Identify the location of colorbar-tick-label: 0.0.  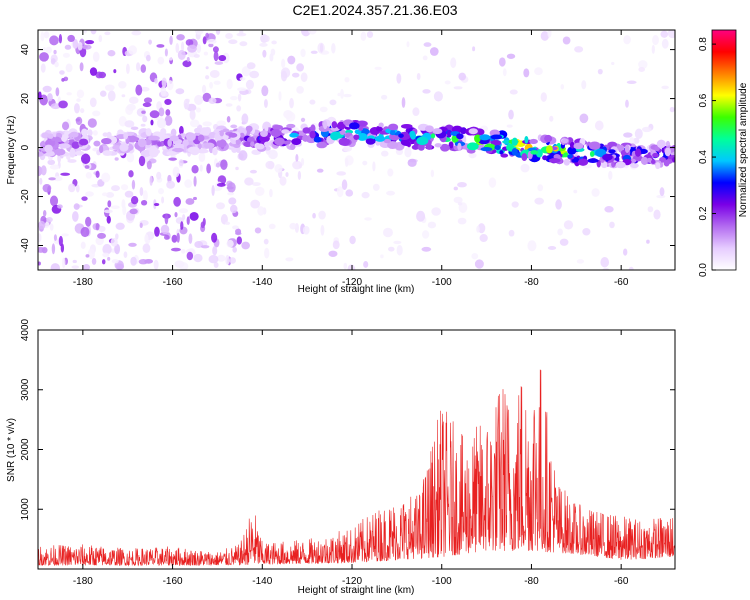
(703, 270).